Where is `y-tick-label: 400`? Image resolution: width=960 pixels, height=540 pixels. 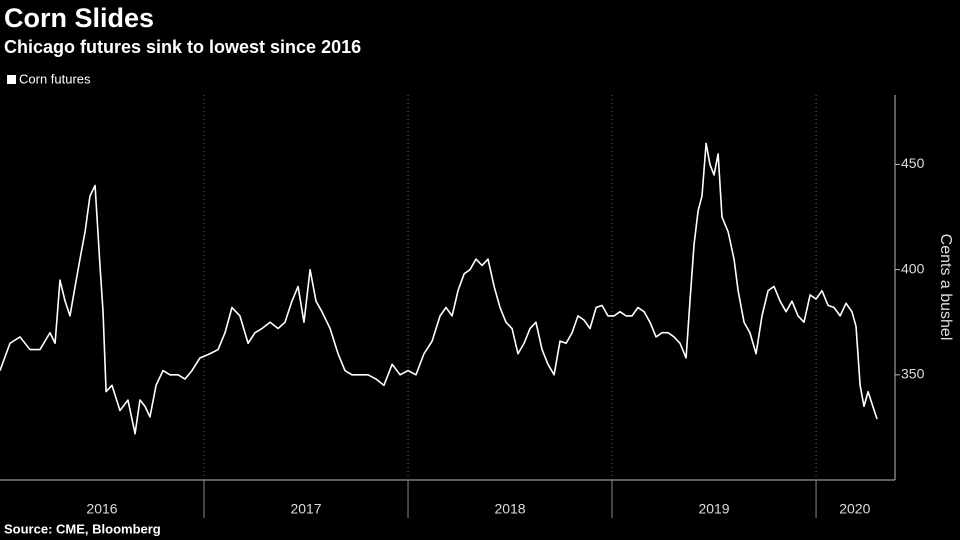
y-tick-label: 400 is located at coordinates (913, 268).